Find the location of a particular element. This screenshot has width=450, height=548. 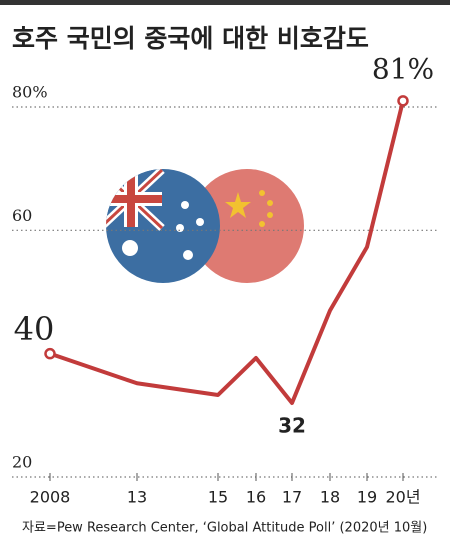

y-tick-label: 80% is located at coordinates (30, 92).